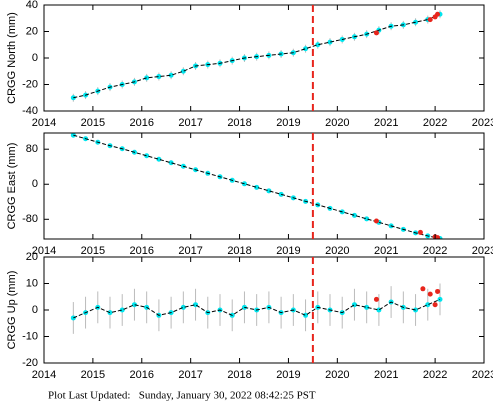 Image resolution: width=493 pixels, height=404 pixels. I want to click on plot-area, so click(256, 308).